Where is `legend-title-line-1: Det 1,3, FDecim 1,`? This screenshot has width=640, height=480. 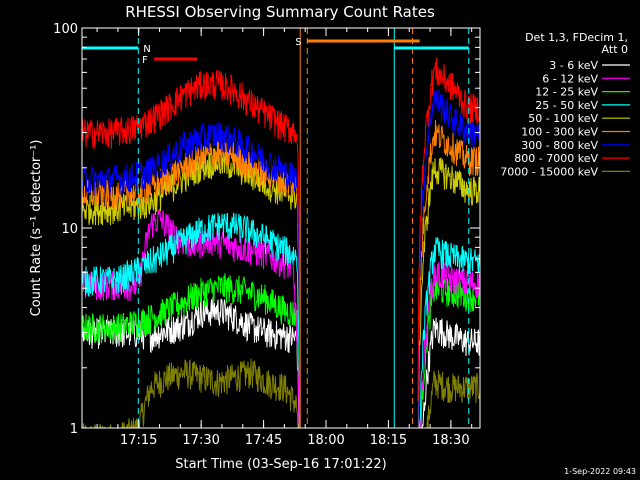
legend-title-line-1: Det 1,3, FDecim 1, is located at coordinates (576, 37).